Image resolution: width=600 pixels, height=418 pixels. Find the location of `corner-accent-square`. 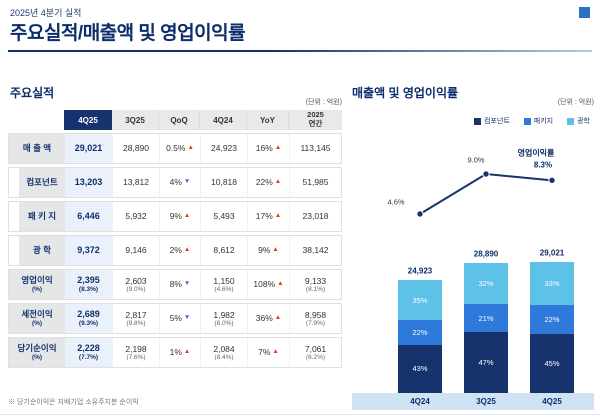

corner-accent-square is located at coordinates (584, 12).